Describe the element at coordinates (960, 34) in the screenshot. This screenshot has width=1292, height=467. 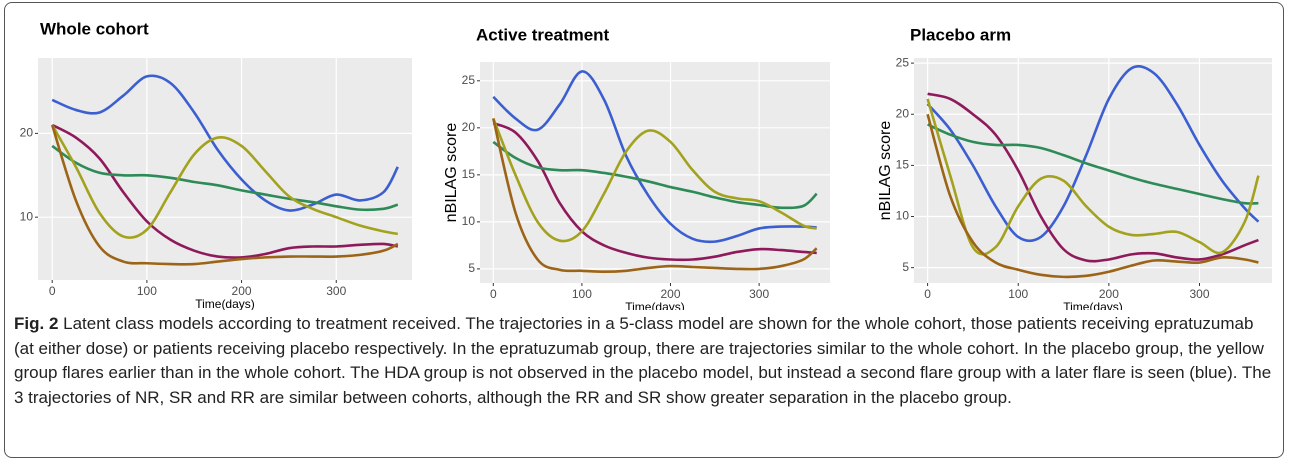
I see `chart-title: Placebo arm` at that location.